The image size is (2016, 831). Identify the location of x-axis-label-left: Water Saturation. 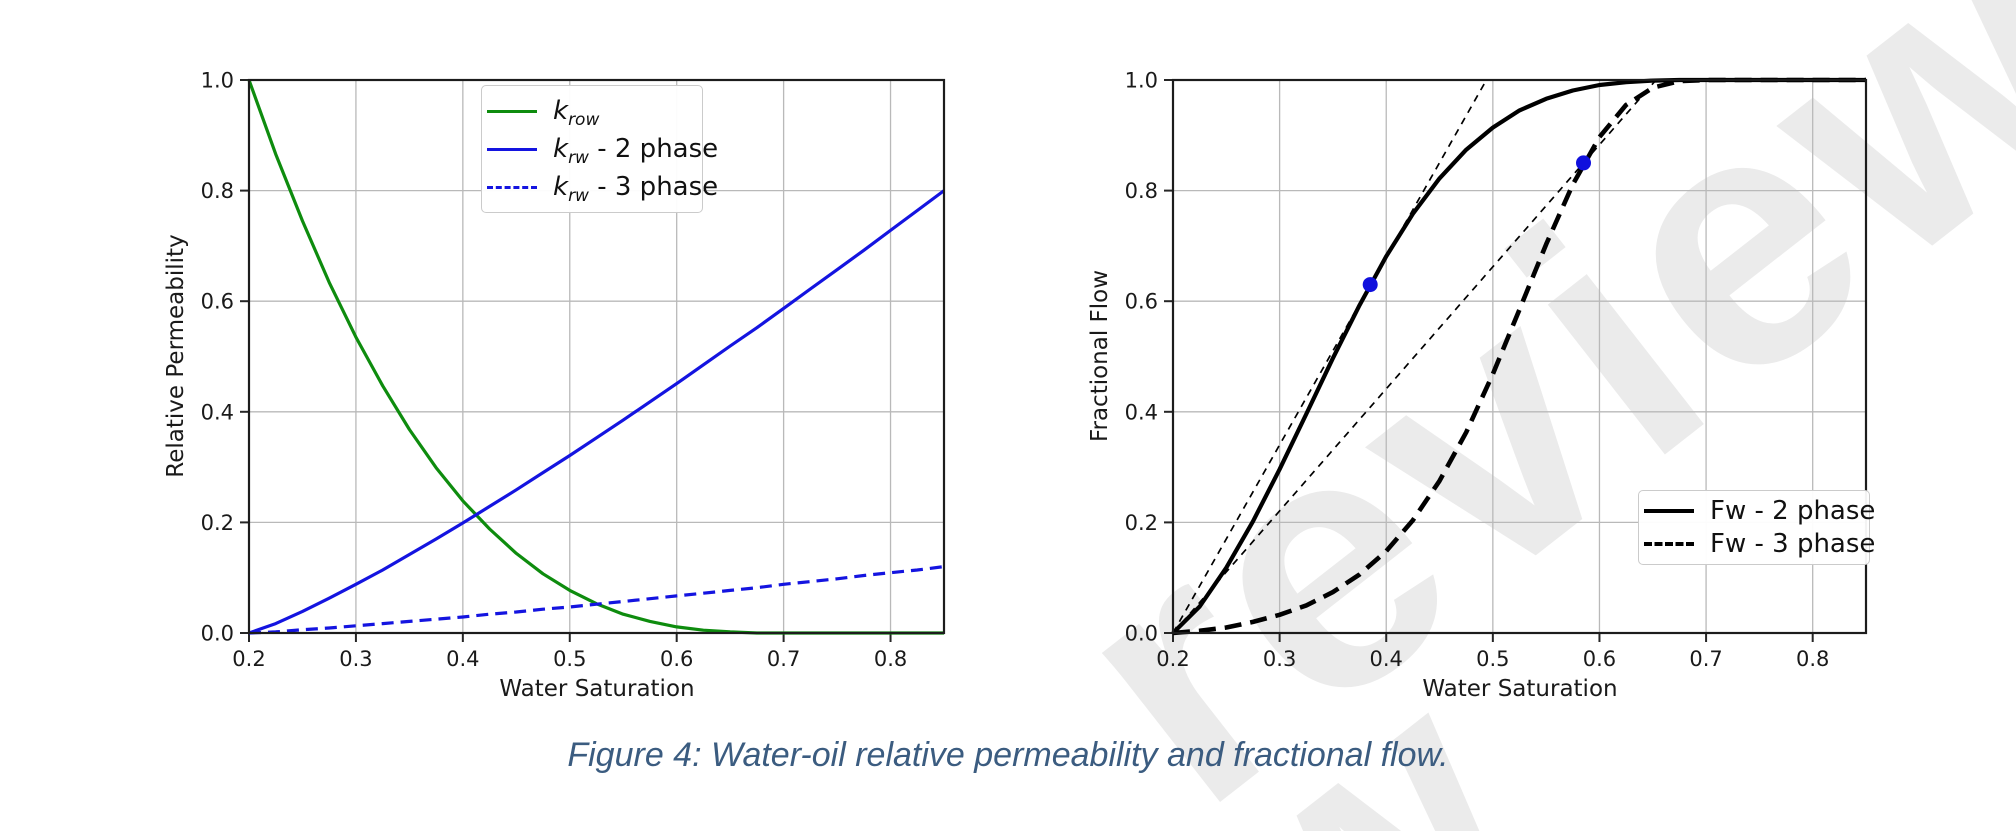
(597, 689).